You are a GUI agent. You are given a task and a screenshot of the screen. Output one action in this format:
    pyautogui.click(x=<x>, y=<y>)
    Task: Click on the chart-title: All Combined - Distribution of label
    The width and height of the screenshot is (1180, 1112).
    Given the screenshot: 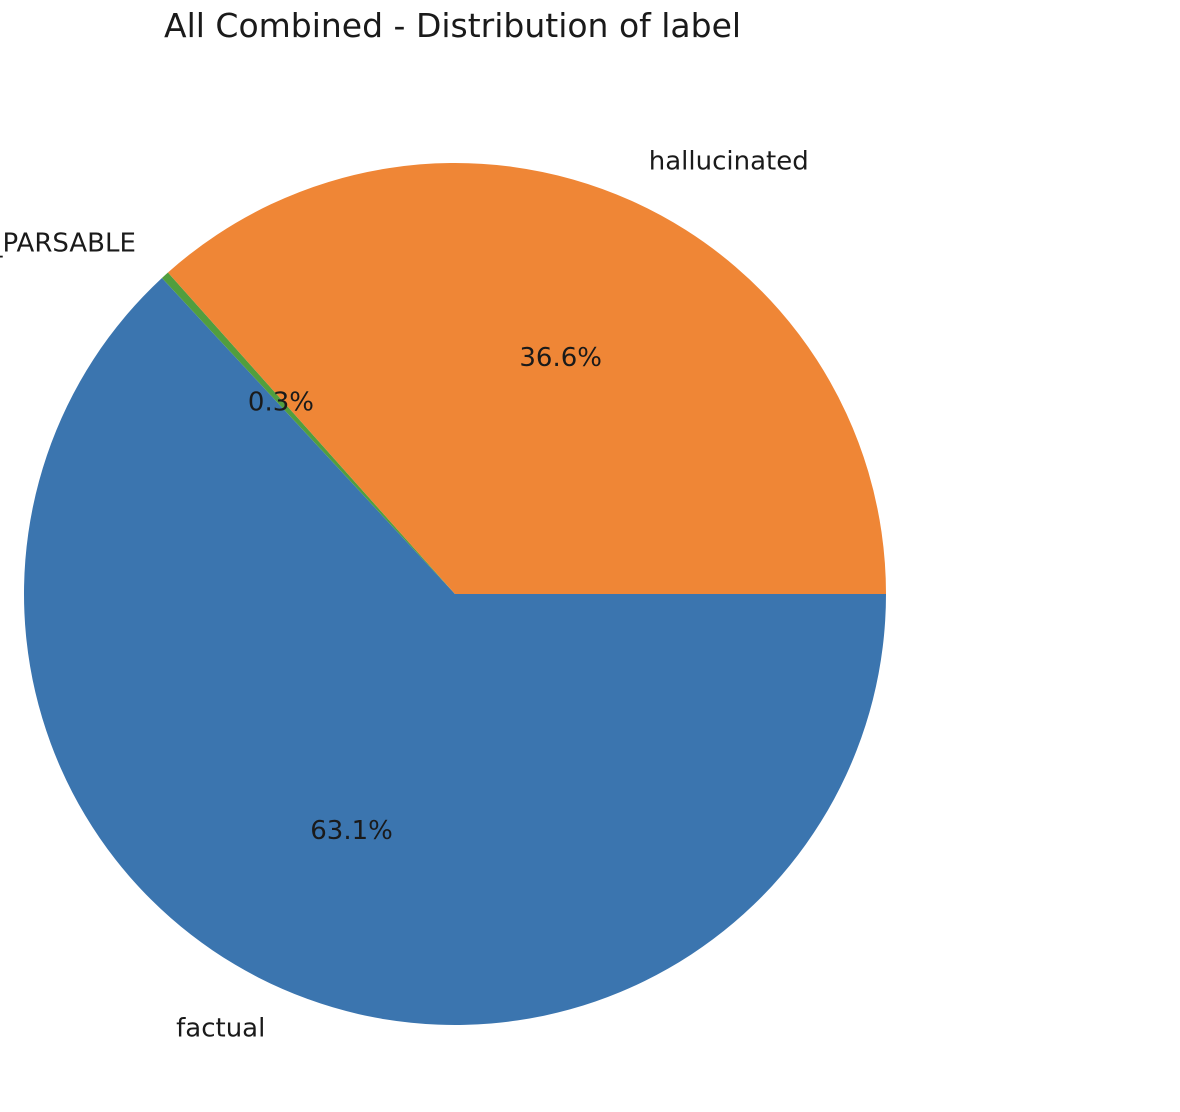 What is the action you would take?
    pyautogui.click(x=453, y=25)
    